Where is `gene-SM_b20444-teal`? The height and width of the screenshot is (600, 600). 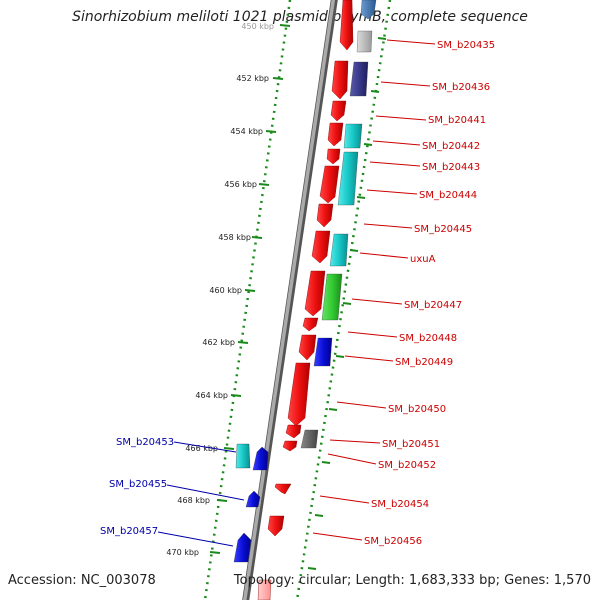
gene-SM_b20444-teal is located at coordinates (348, 178).